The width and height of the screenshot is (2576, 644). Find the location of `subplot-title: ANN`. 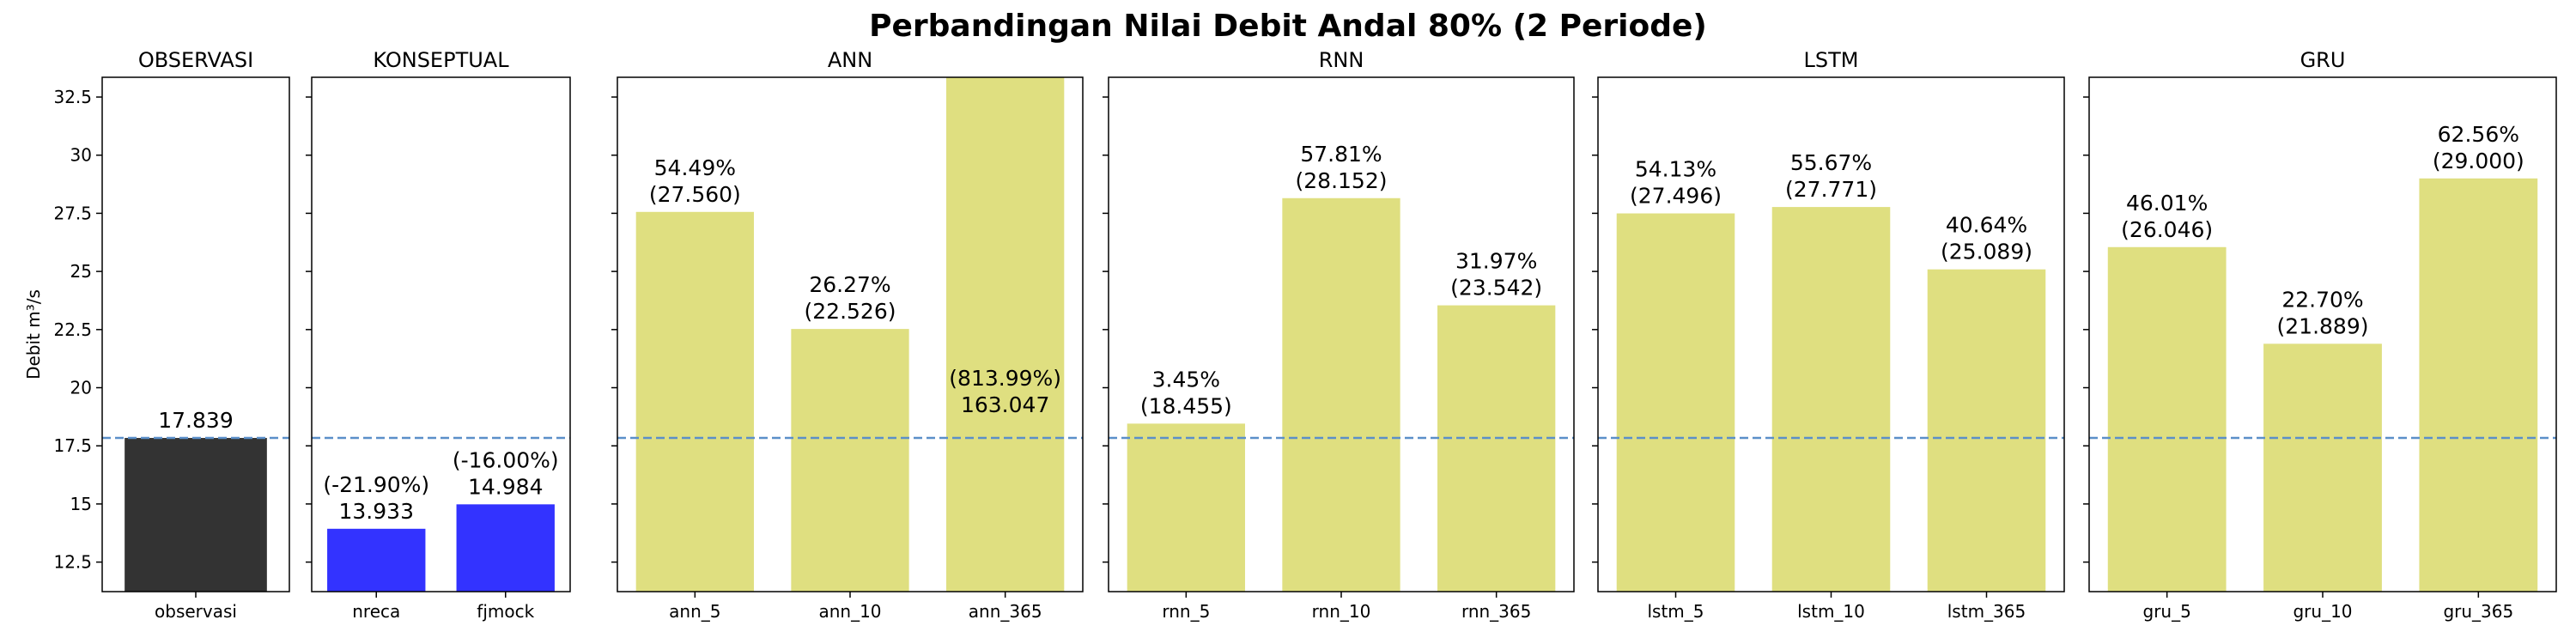

subplot-title: ANN is located at coordinates (850, 60).